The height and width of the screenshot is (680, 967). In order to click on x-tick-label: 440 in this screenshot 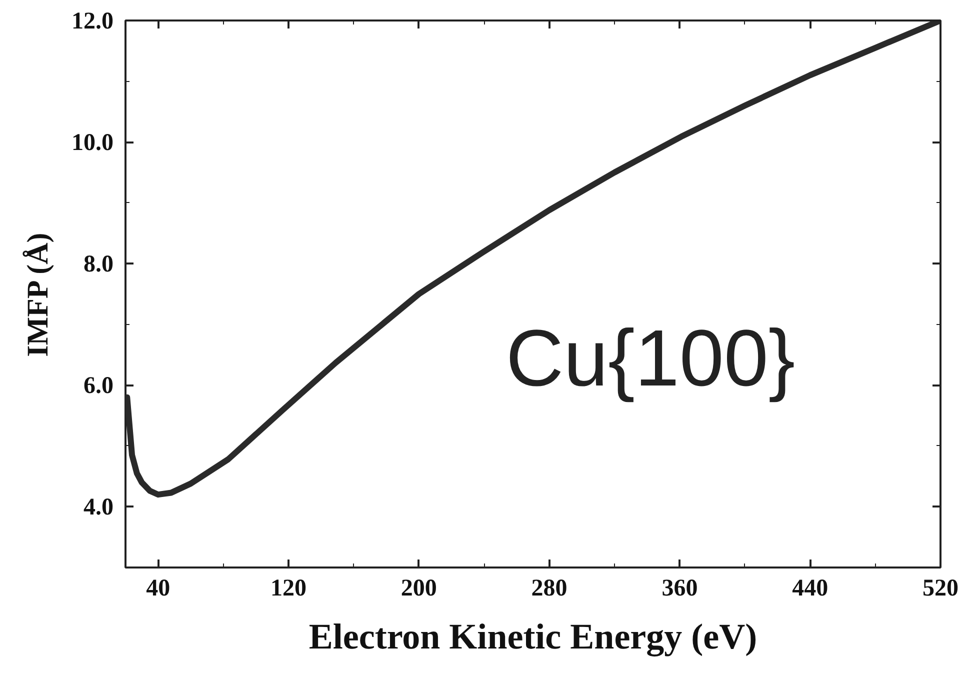, I will do `click(810, 589)`.